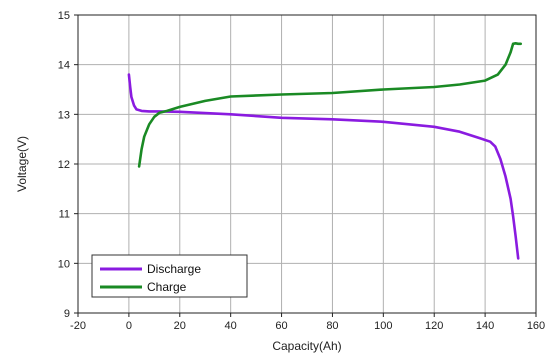 This screenshot has width=548, height=354. What do you see at coordinates (129, 326) in the screenshot?
I see `x-tick-label: 0` at bounding box center [129, 326].